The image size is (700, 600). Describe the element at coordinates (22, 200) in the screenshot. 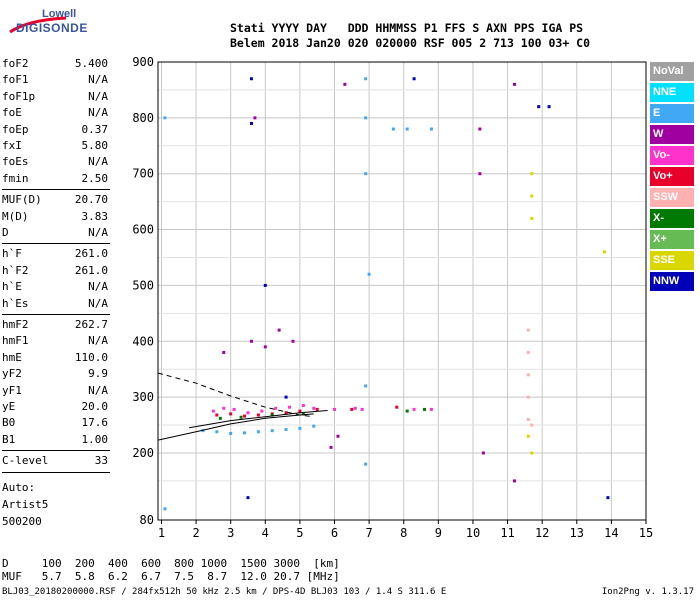

I see `param-name: MUF(D)` at that location.